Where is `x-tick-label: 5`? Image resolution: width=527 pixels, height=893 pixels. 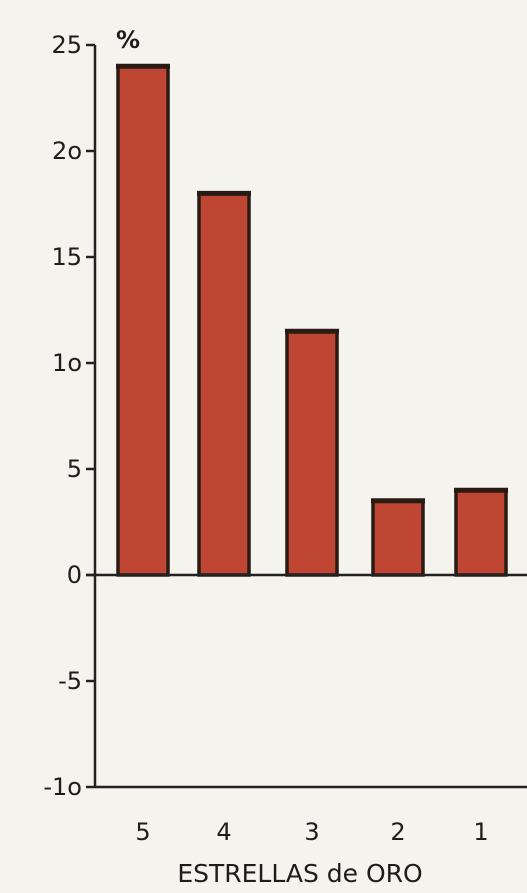
x-tick-label: 5 is located at coordinates (142, 832).